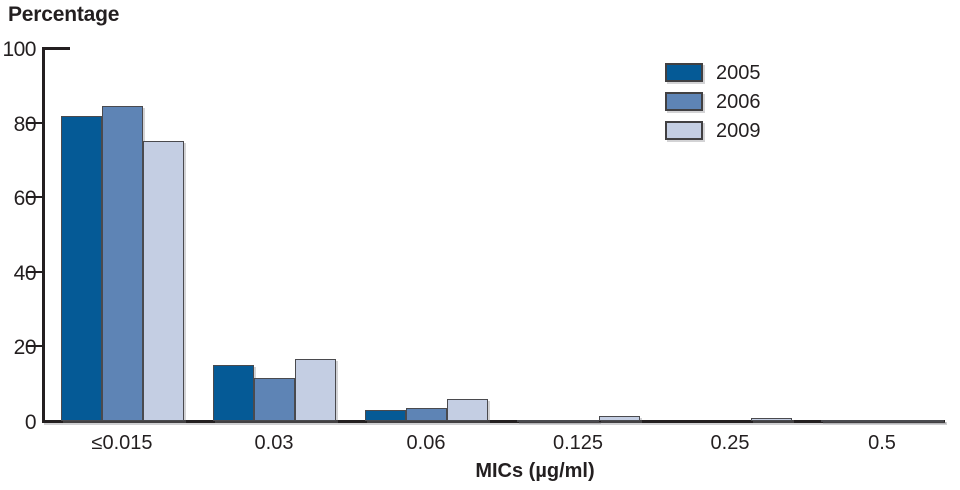 This screenshot has width=960, height=490. Describe the element at coordinates (25, 348) in the screenshot. I see `y-tick-label: 20` at that location.